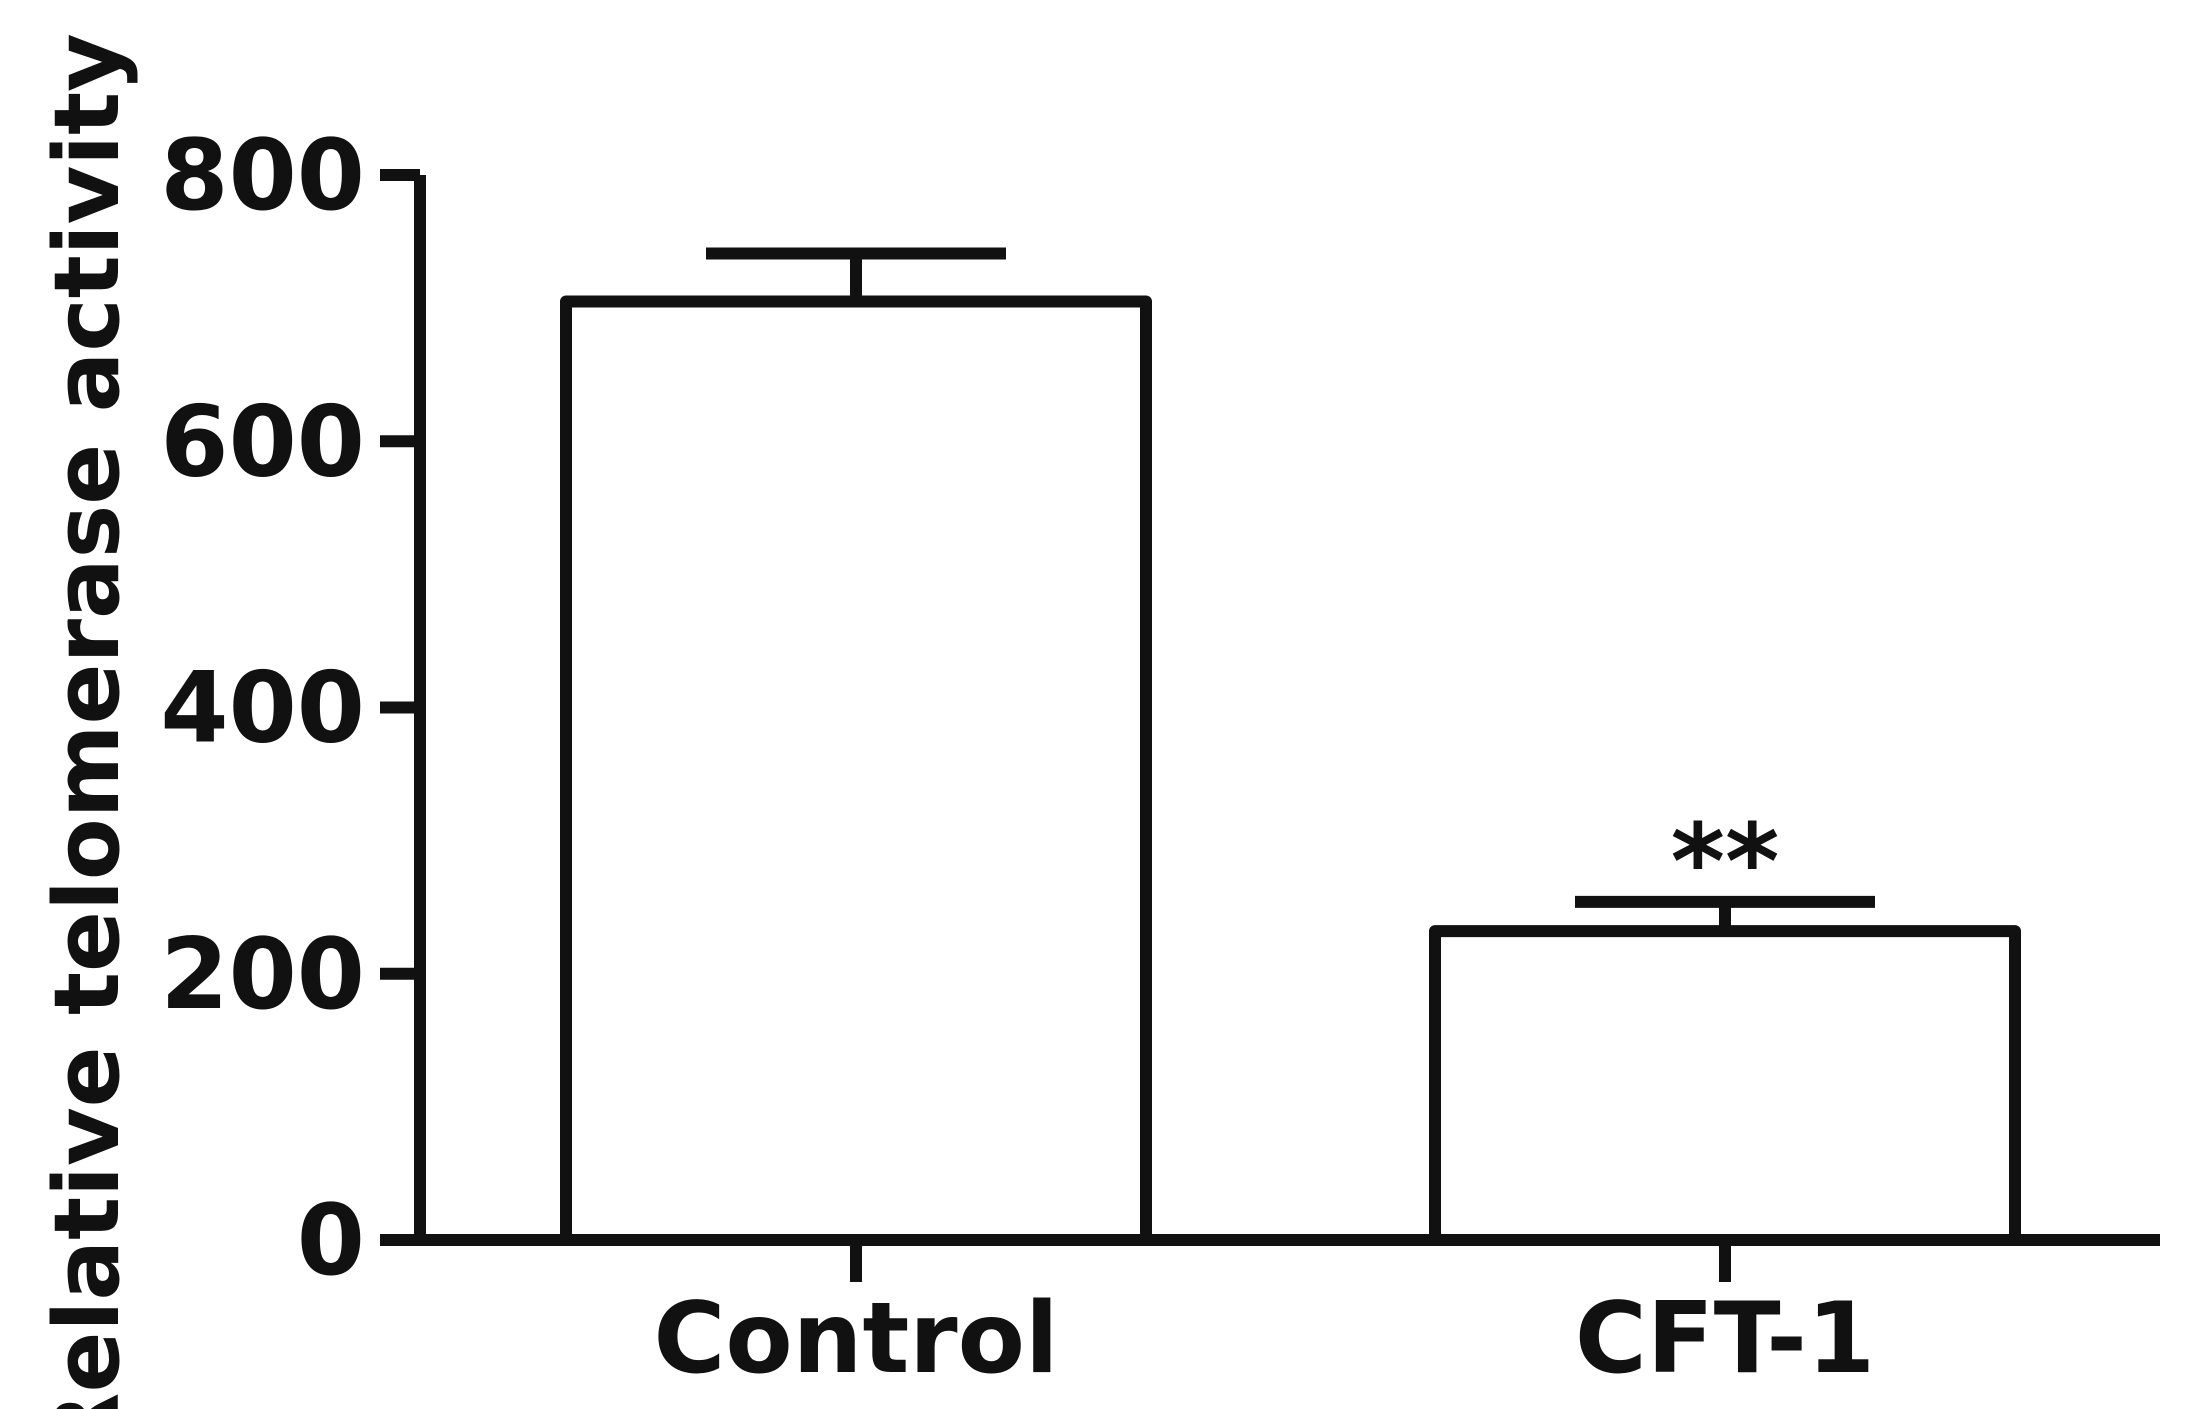  What do you see at coordinates (262, 442) in the screenshot?
I see `y-tick-label: 600` at bounding box center [262, 442].